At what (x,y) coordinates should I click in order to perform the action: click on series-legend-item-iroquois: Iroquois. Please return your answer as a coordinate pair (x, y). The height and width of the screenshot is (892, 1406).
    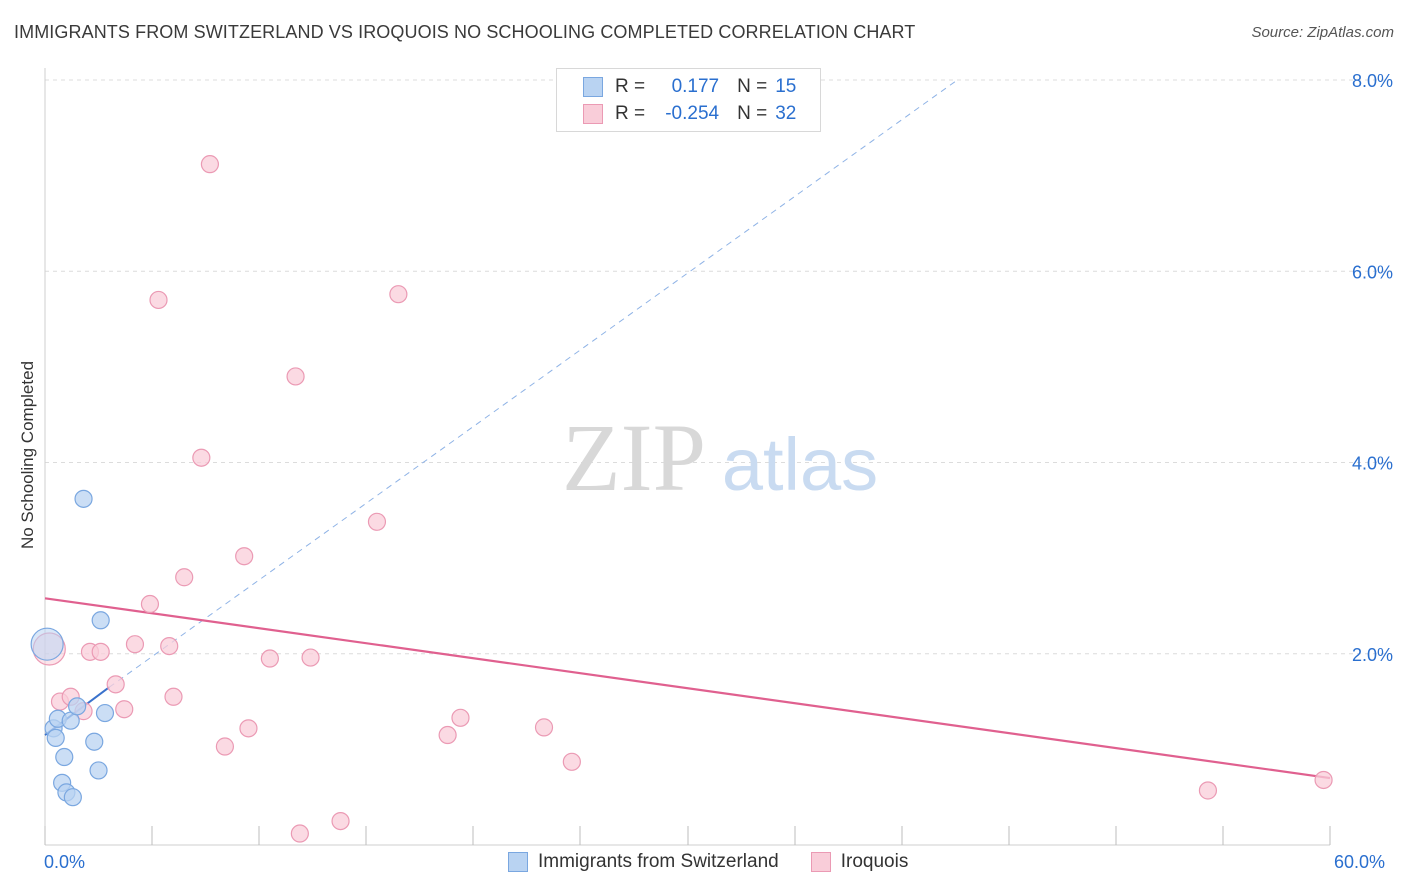
    Looking at the image, I should click on (859, 862).